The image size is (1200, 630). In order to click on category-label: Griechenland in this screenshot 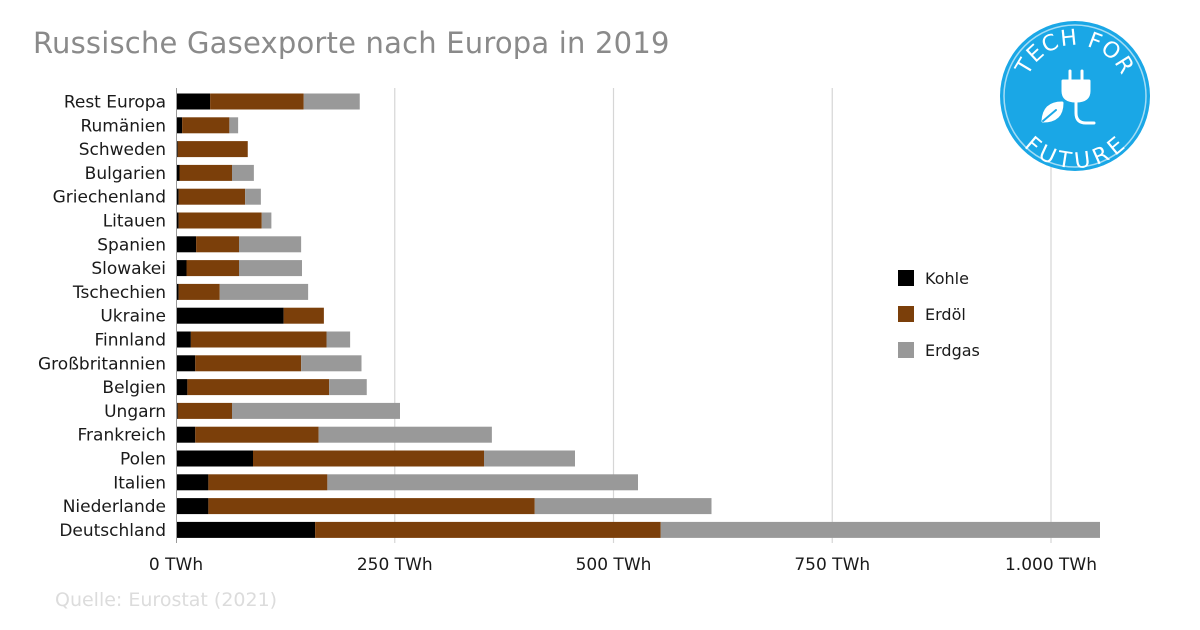, I will do `click(109, 198)`.